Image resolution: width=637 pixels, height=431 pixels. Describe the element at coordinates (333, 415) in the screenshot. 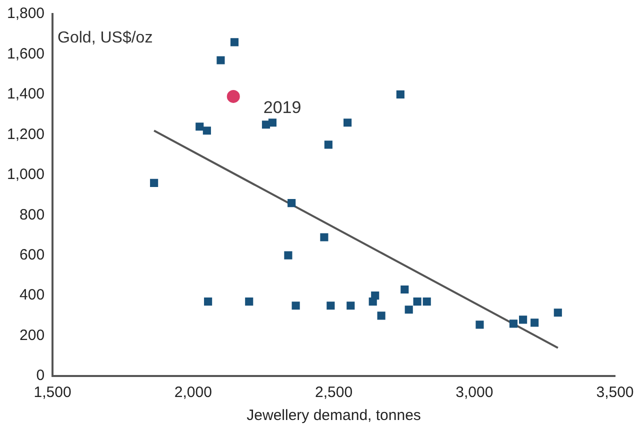

I see `x-axis-title: Jewellery demand, tonnes` at that location.